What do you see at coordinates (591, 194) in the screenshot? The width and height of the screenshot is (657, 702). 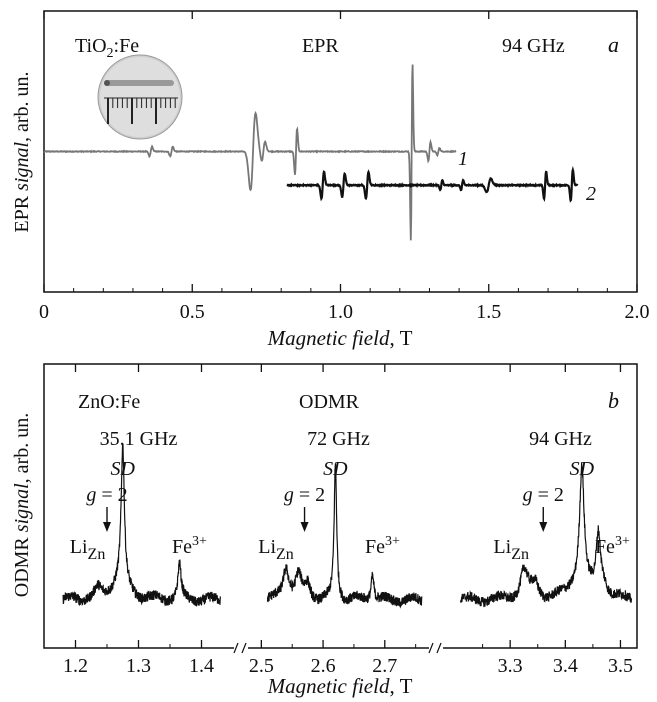 I see `series-label-2: 2` at bounding box center [591, 194].